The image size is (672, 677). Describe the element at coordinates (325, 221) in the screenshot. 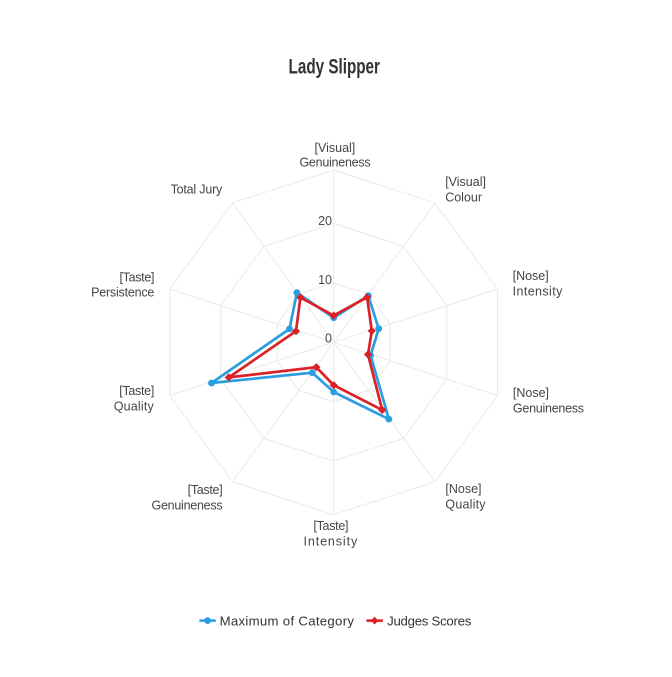

I see `svg-text: 20` at that location.